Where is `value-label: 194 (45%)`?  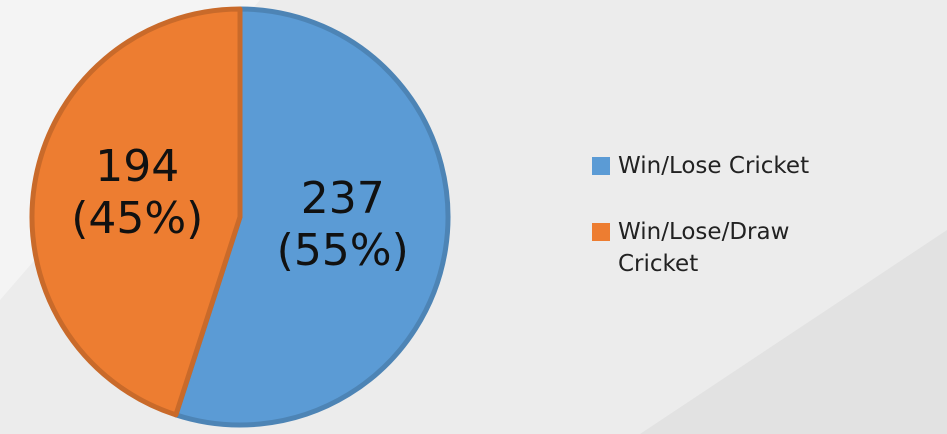
value-label: 194 (45%) is located at coordinates (137, 192).